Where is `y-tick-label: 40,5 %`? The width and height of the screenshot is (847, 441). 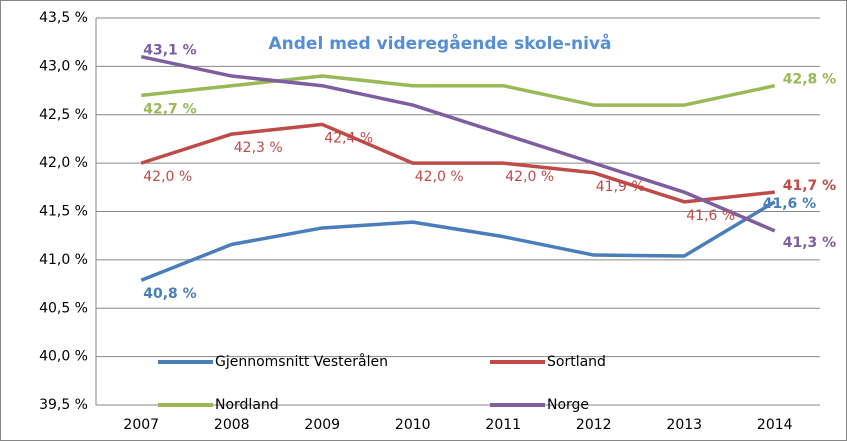 y-tick-label: 40,5 % is located at coordinates (63, 308).